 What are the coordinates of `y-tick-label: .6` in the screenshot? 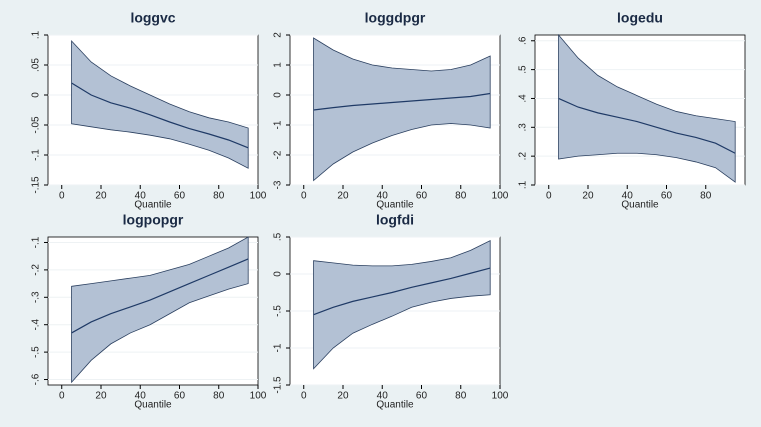 It's located at (523, 40).